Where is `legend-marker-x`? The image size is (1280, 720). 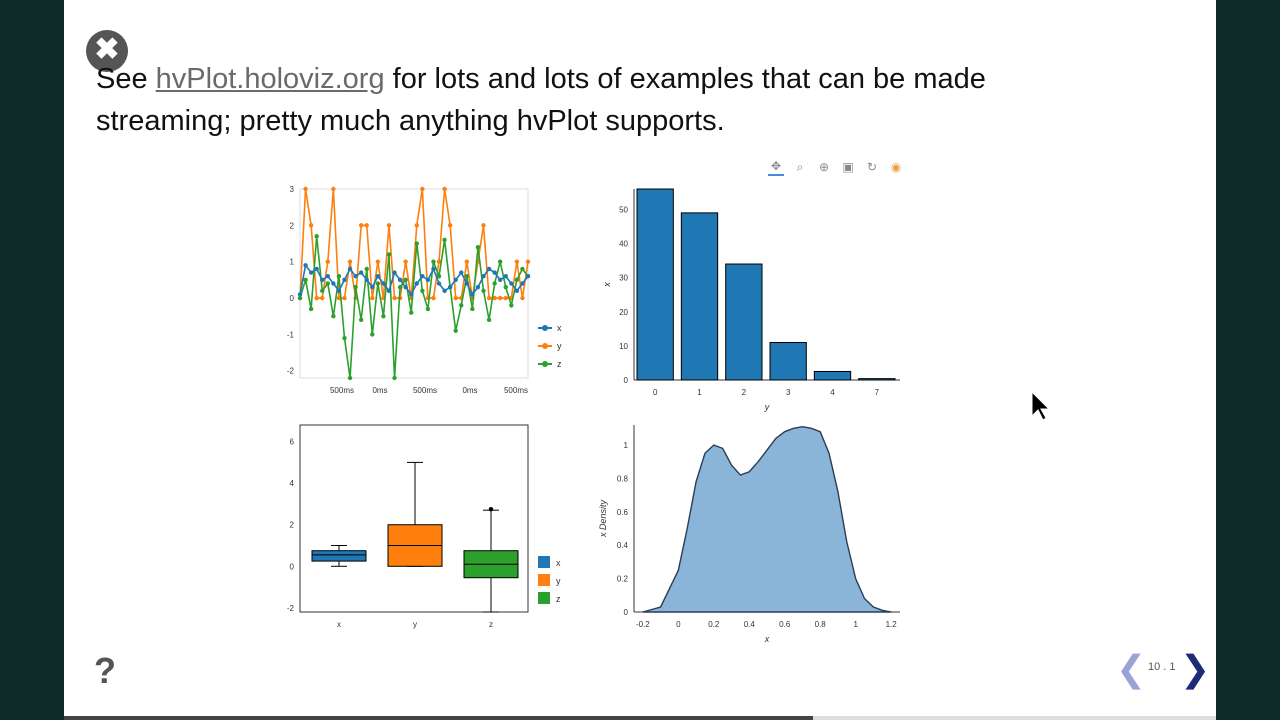 legend-marker-x is located at coordinates (545, 328).